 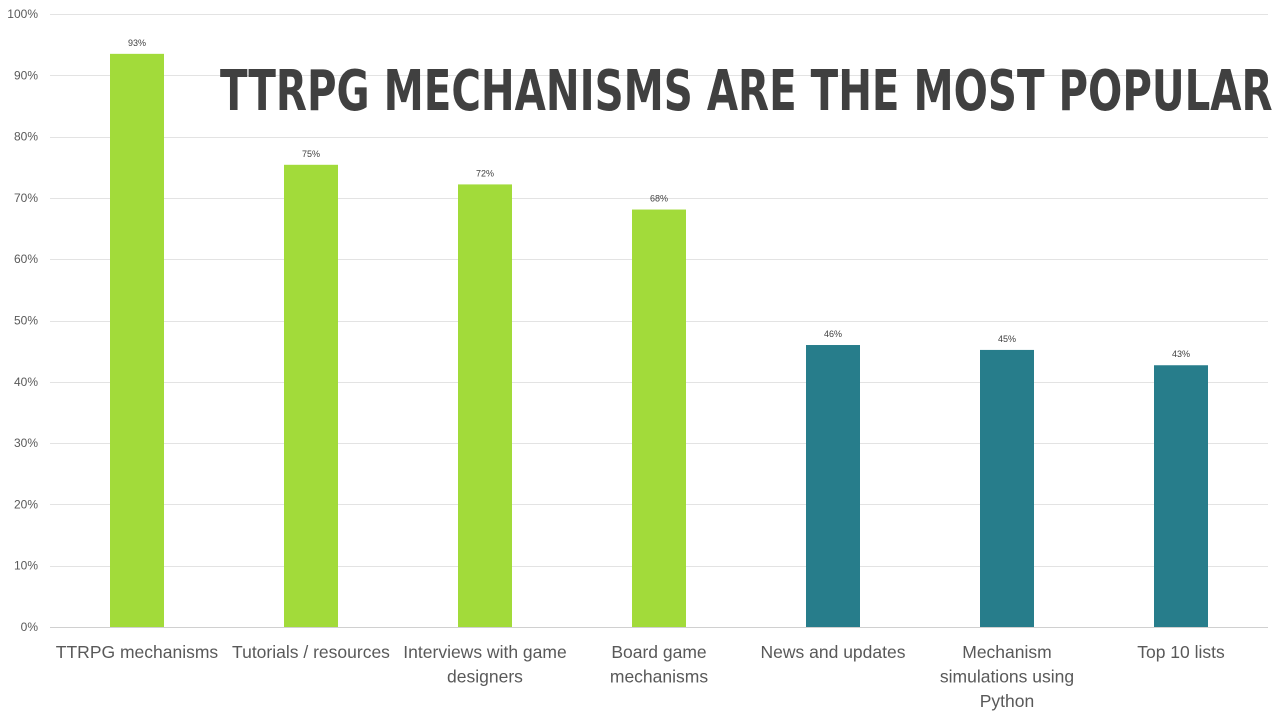 What do you see at coordinates (22, 14) in the screenshot?
I see `y-tick-label: 100%` at bounding box center [22, 14].